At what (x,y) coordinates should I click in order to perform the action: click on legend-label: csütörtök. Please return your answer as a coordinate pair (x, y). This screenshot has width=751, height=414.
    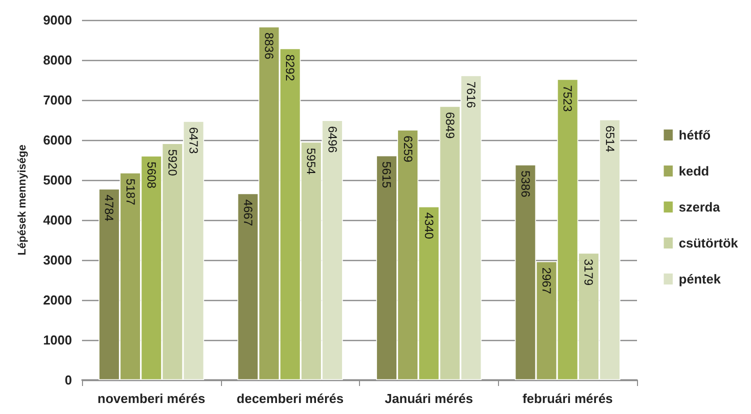
    Looking at the image, I should click on (708, 243).